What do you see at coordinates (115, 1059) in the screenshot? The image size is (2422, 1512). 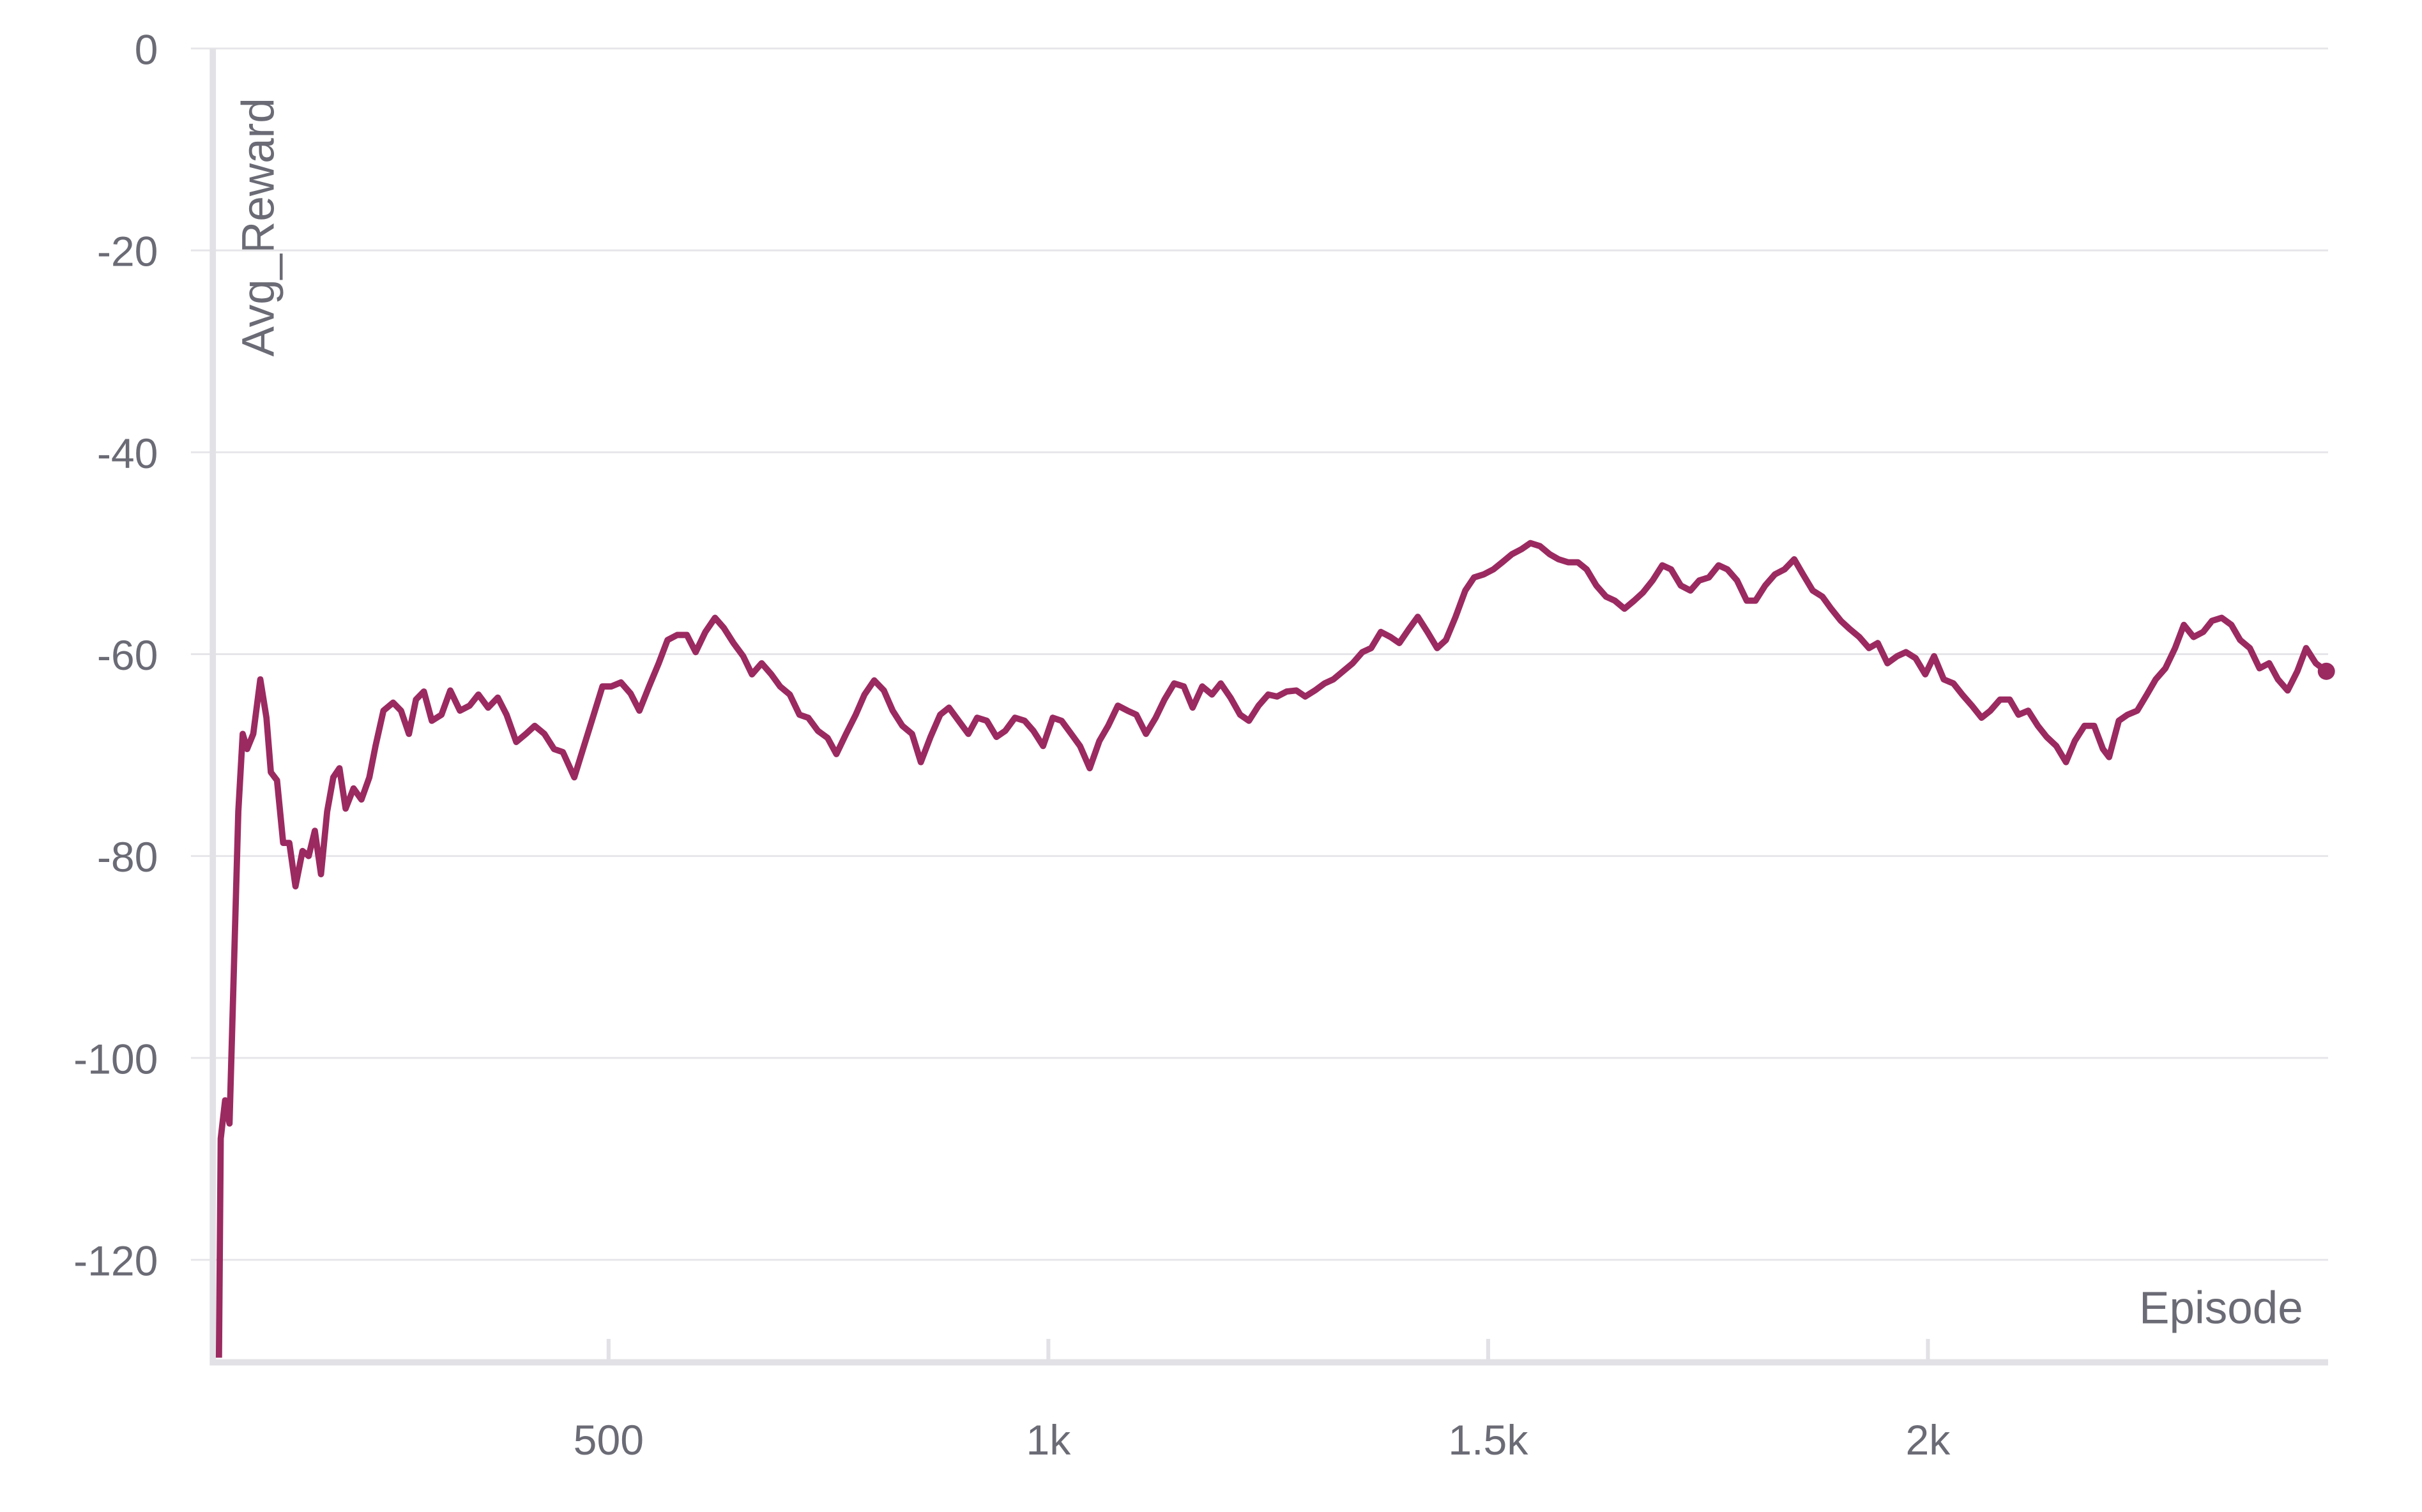 I see `y-tick-label: -100` at bounding box center [115, 1059].